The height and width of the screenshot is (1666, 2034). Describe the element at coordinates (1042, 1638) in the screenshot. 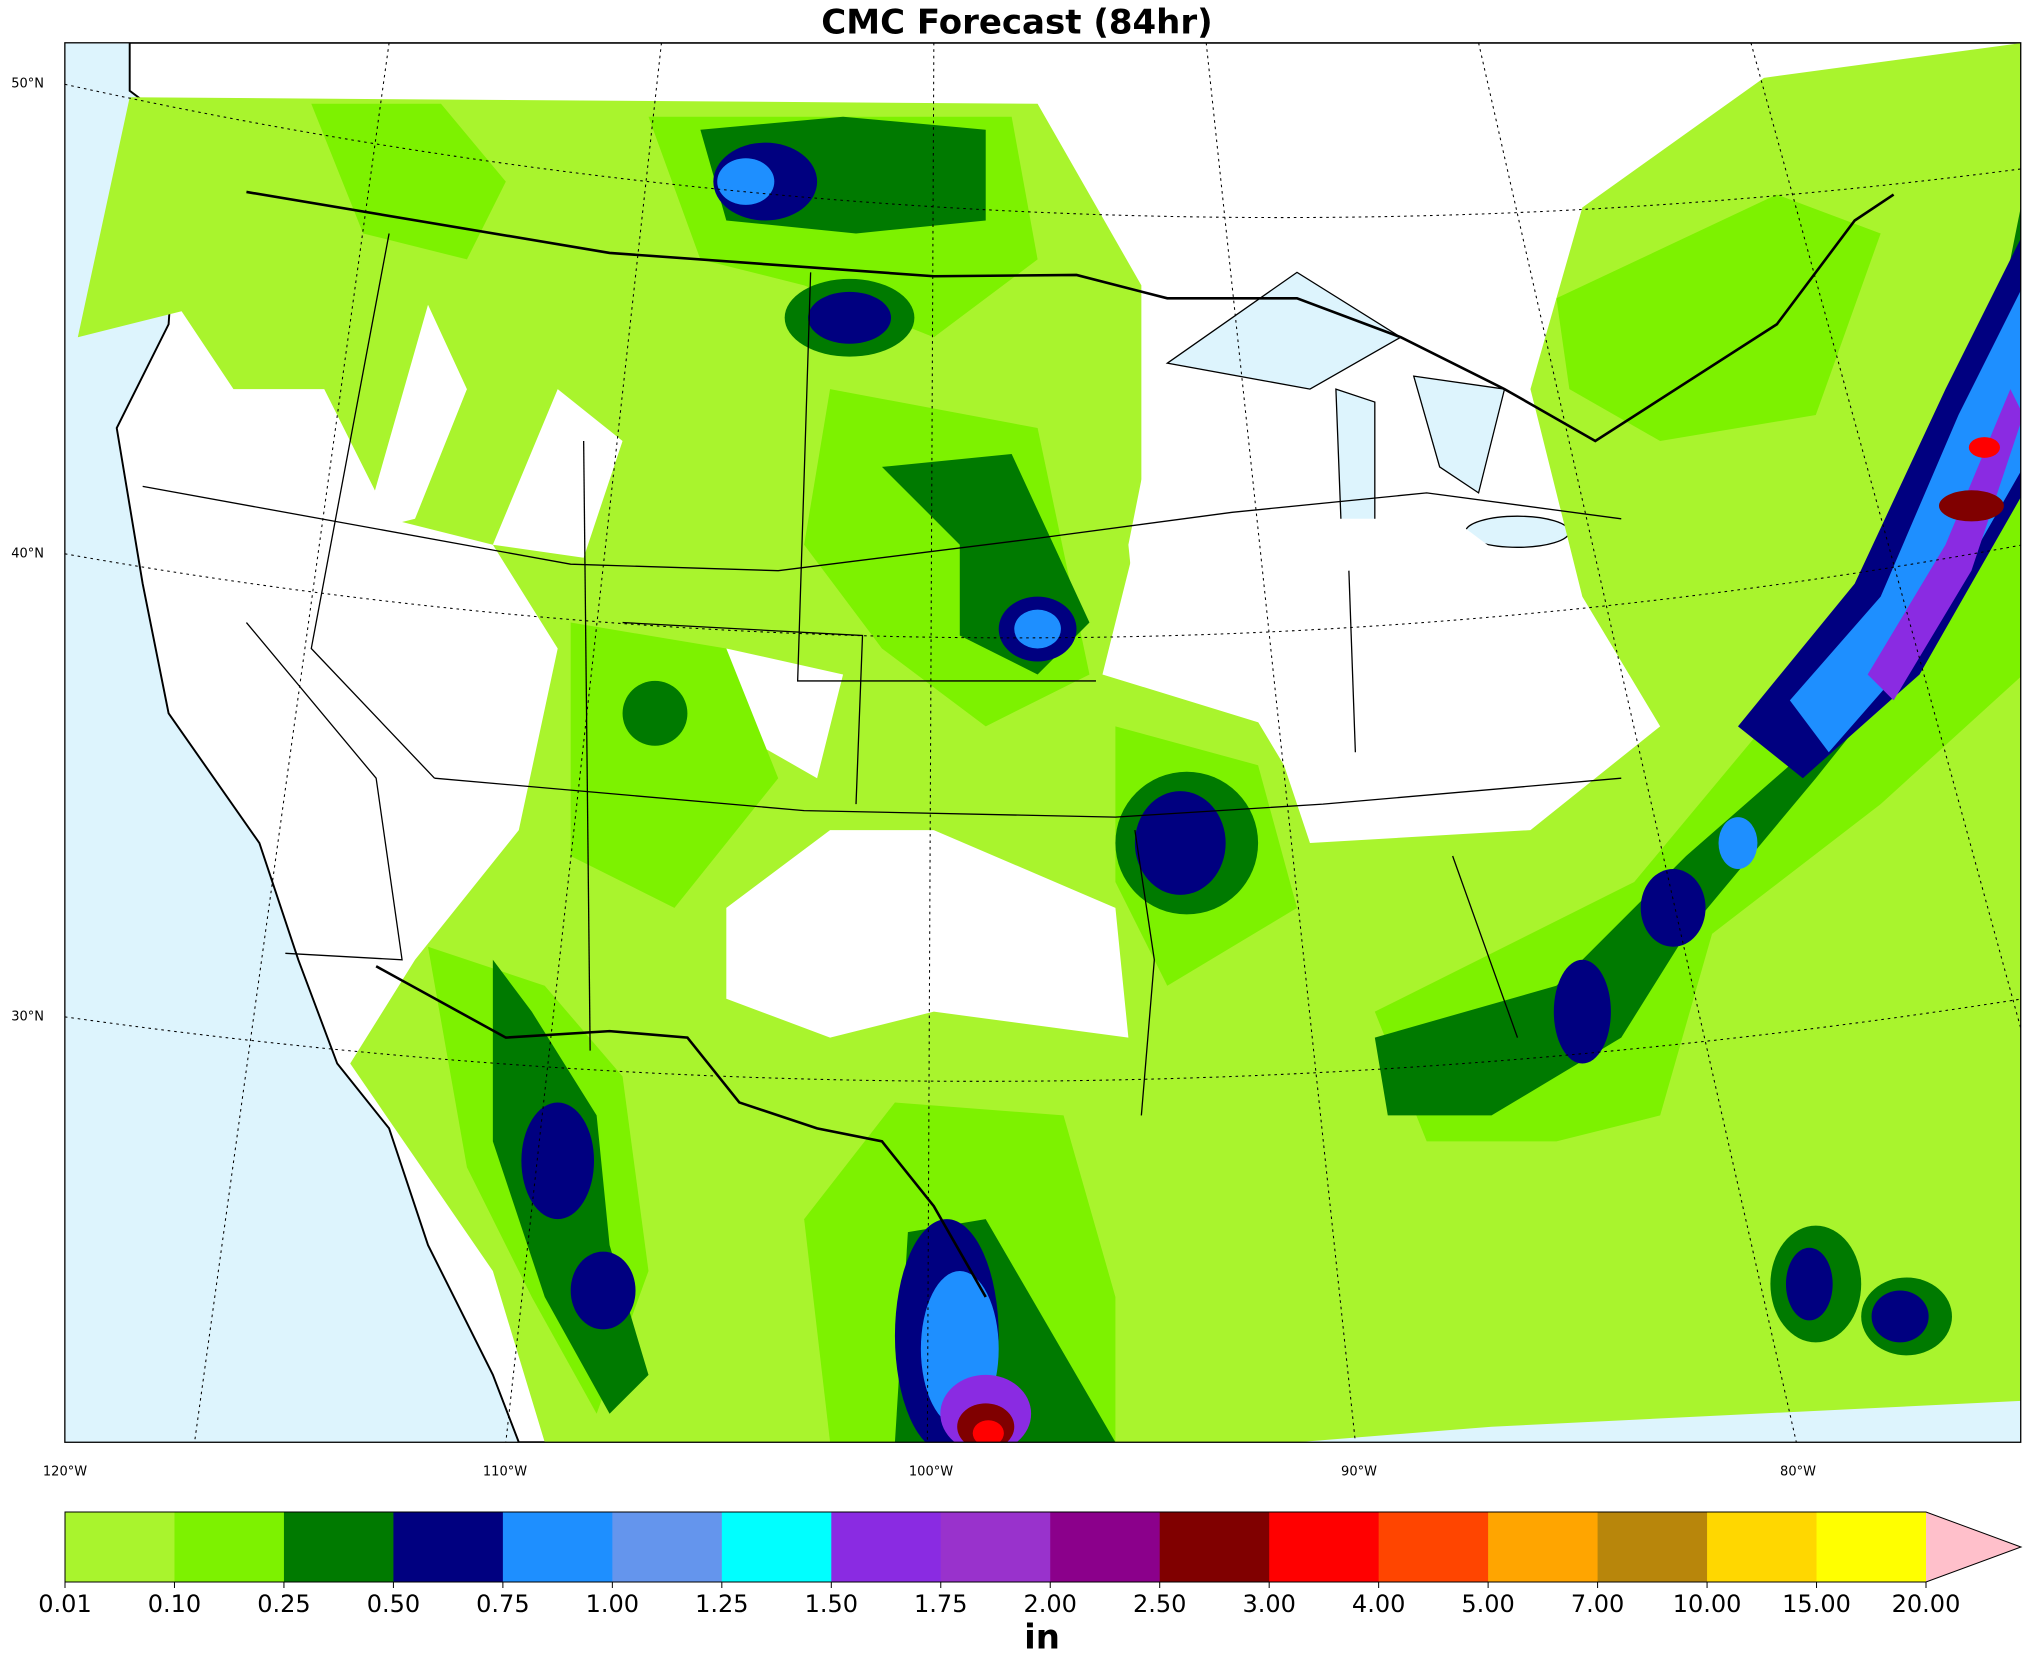

I see `colorbar-label: in` at that location.